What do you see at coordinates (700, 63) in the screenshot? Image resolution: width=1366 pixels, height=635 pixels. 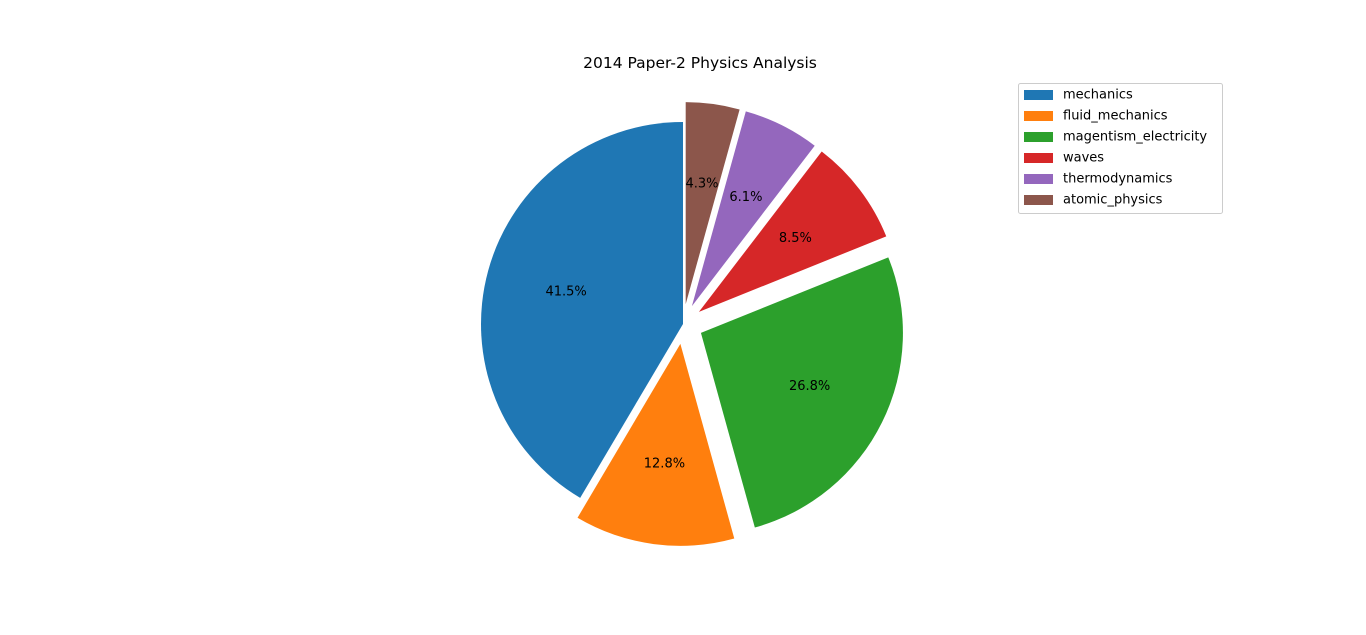 I see `chart-title: 2014 Paper-2 Physics Analysis` at bounding box center [700, 63].